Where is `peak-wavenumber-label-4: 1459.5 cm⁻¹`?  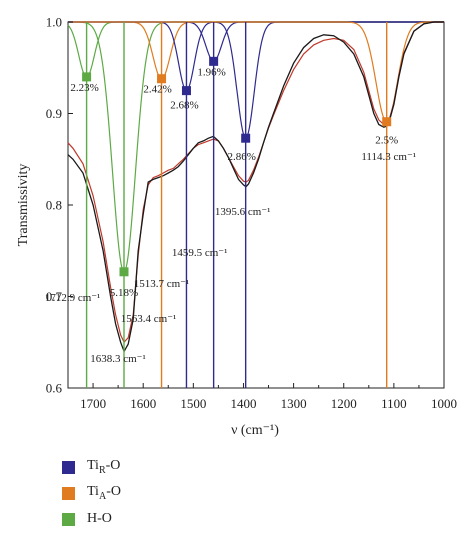 peak-wavenumber-label-4: 1459.5 cm⁻¹ is located at coordinates (200, 253).